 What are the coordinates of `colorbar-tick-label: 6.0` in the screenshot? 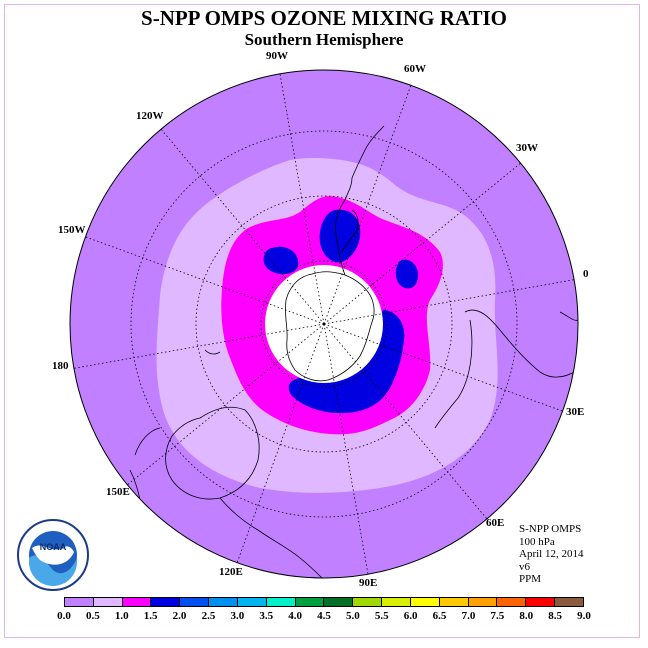 It's located at (410, 616).